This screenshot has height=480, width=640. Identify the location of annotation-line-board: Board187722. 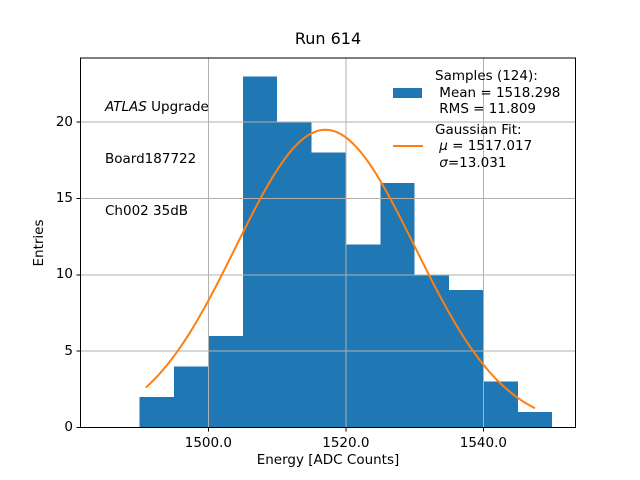
(151, 159).